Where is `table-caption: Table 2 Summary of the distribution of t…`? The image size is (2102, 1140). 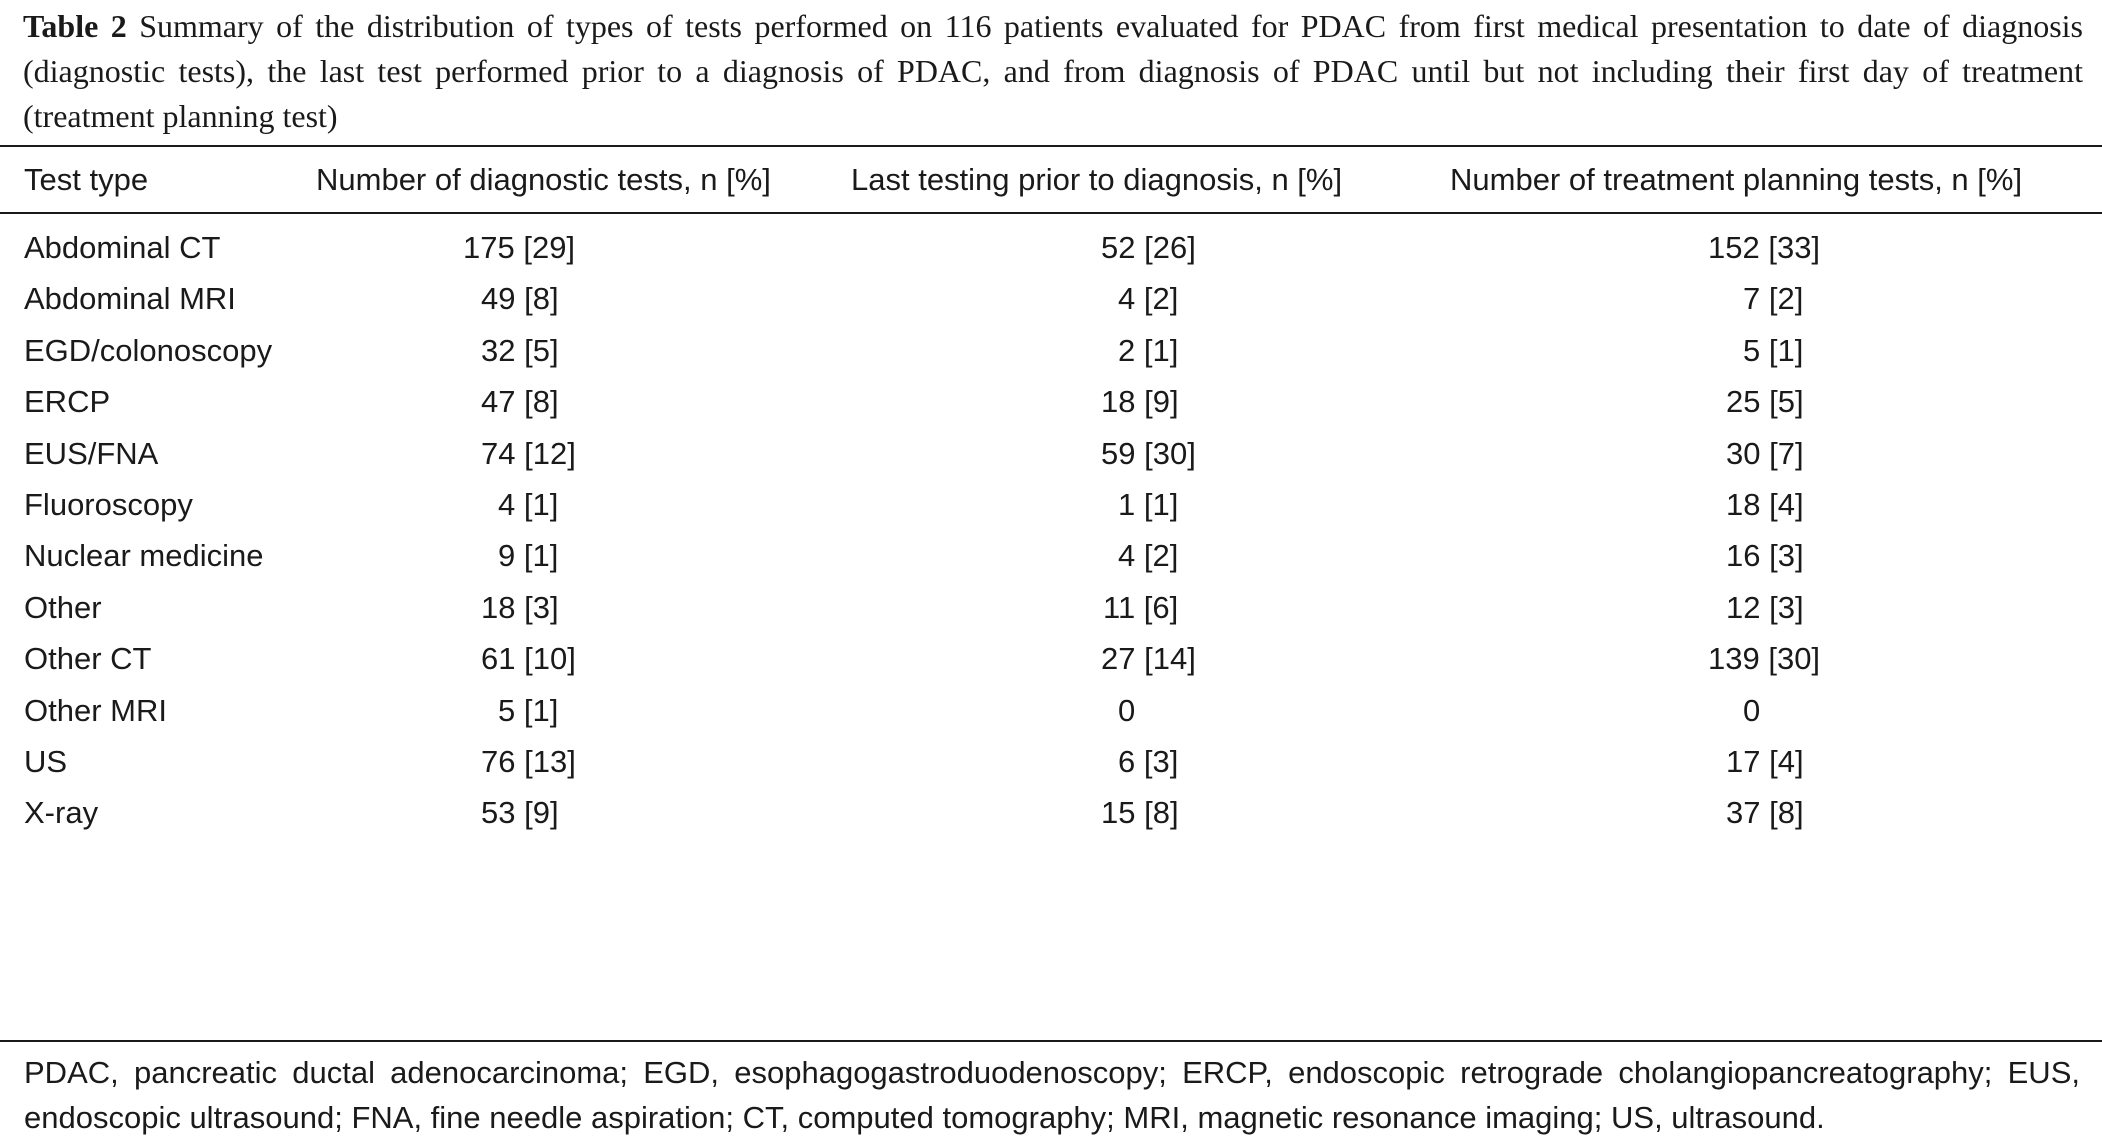 table-caption: Table 2 Summary of the distribution of t… is located at coordinates (1053, 71).